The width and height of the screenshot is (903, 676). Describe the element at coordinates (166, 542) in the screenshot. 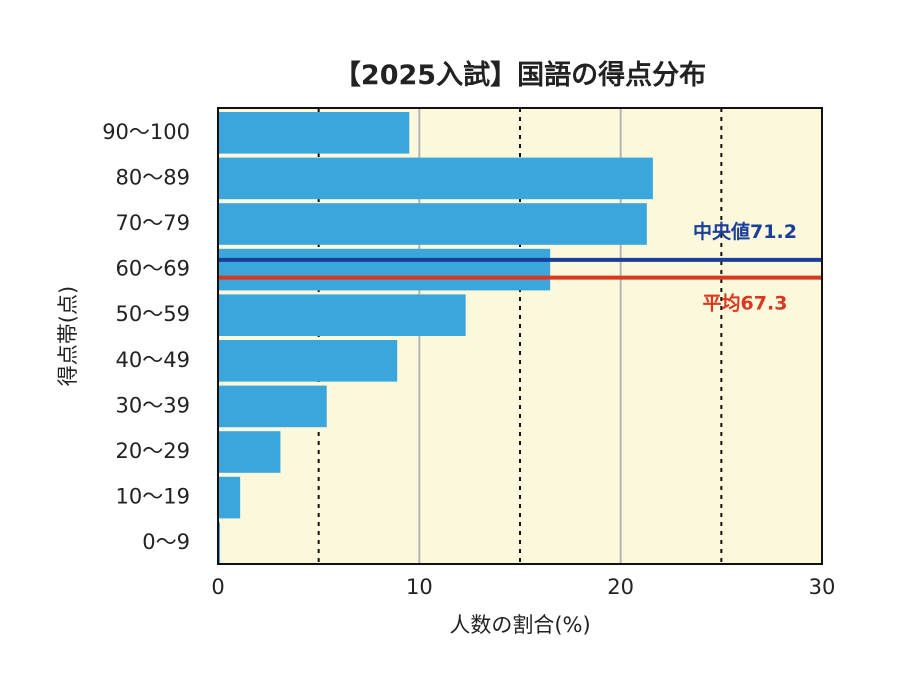

I see `y-tick-label: 0〜9` at that location.